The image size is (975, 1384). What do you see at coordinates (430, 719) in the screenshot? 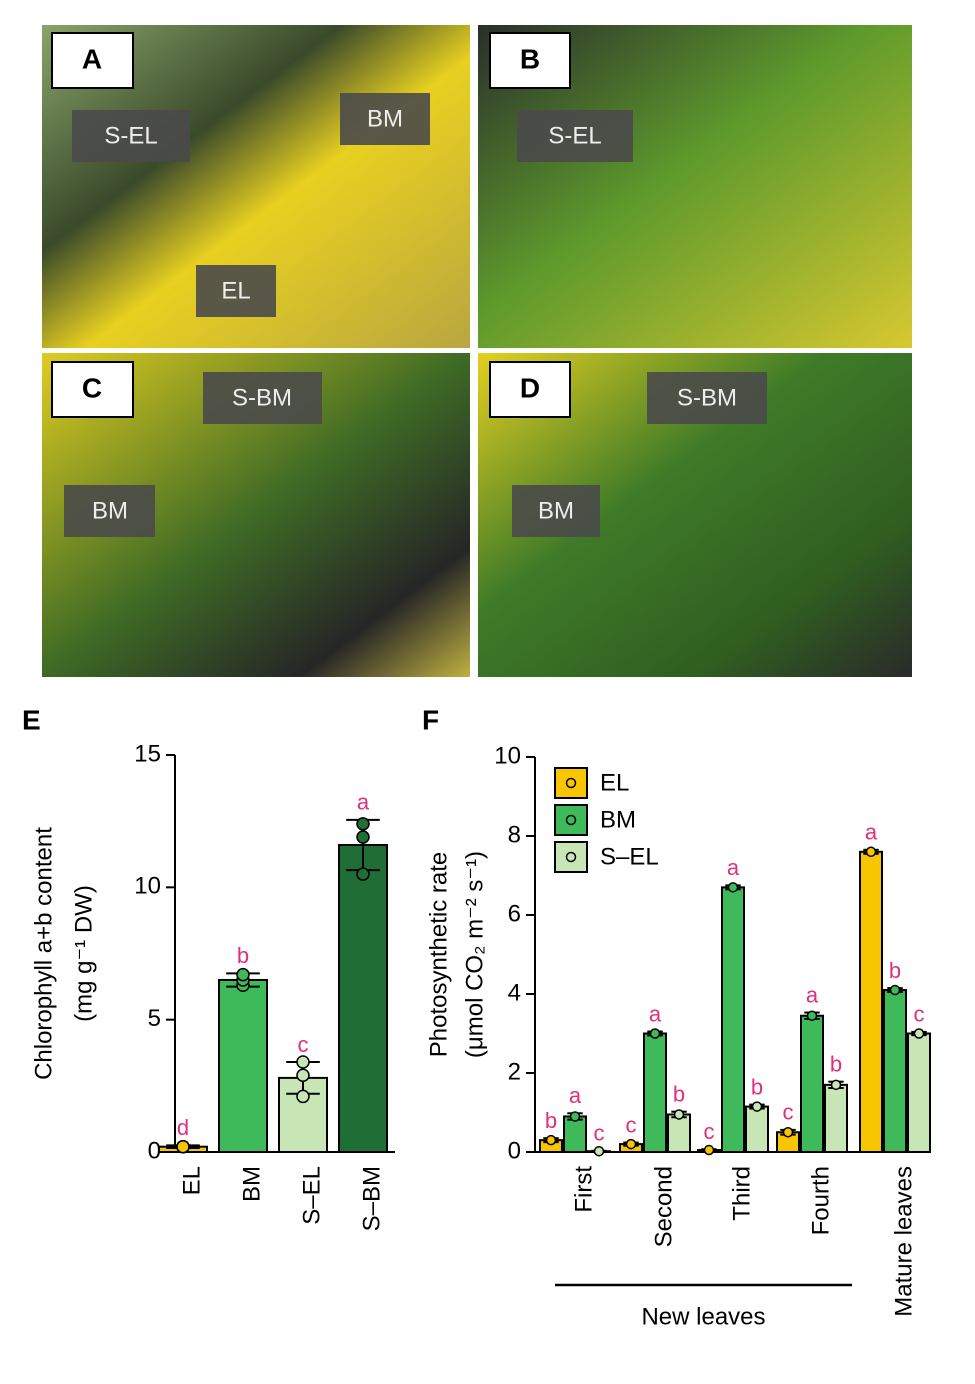
I see `panel-letter: F` at bounding box center [430, 719].